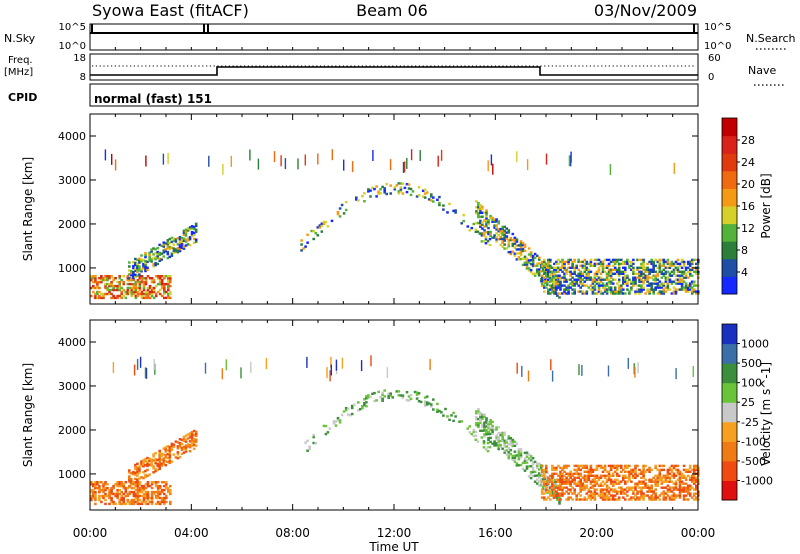 The image size is (800, 554). Describe the element at coordinates (757, 480) in the screenshot. I see `colorbar-tick-label: -1000` at that location.